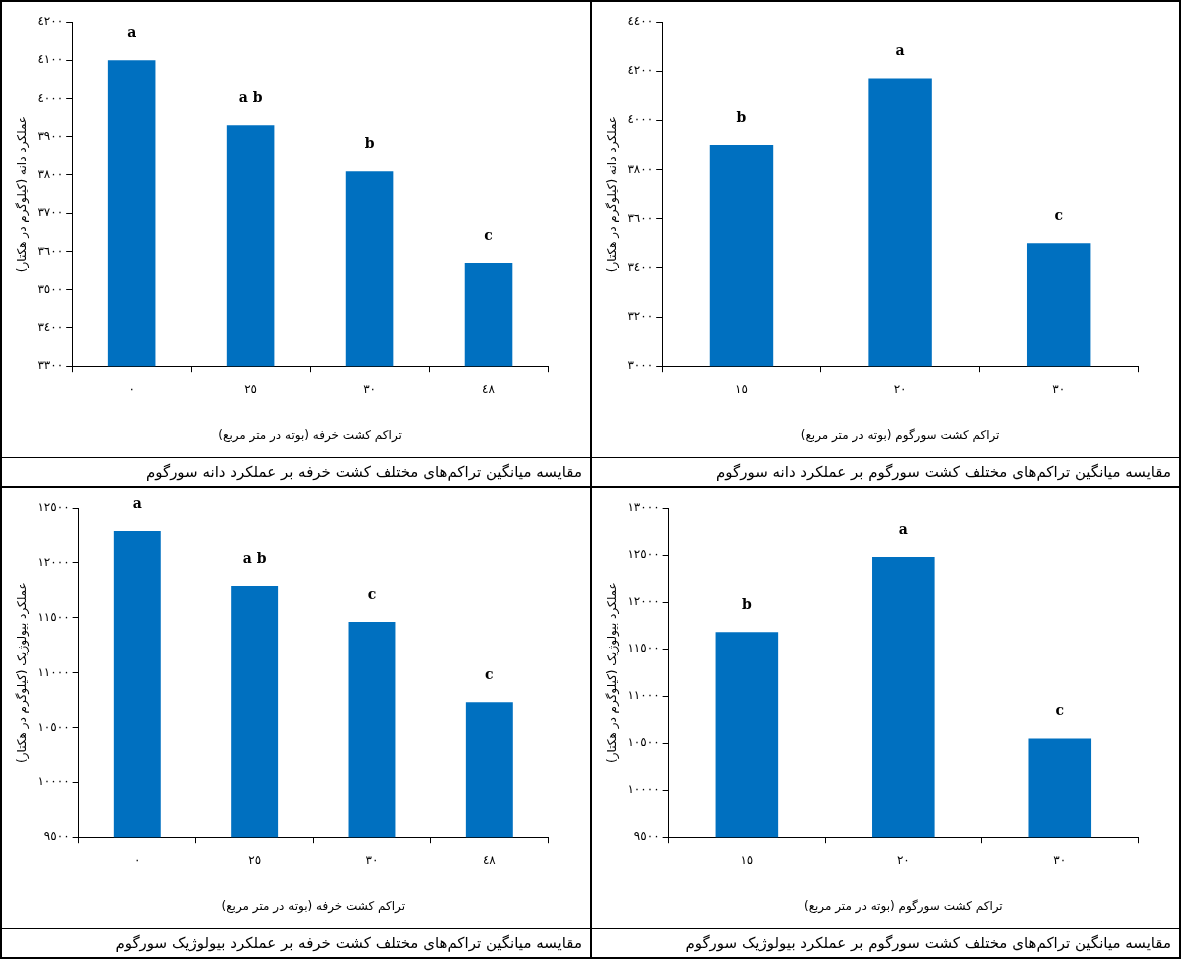 This screenshot has width=1181, height=967. What do you see at coordinates (296, 471) in the screenshot?
I see `text: مقایسه میانگین تراکم‌های مختلف کشت خرفه بر عملکرد دانه سورگوم` at bounding box center [296, 471].